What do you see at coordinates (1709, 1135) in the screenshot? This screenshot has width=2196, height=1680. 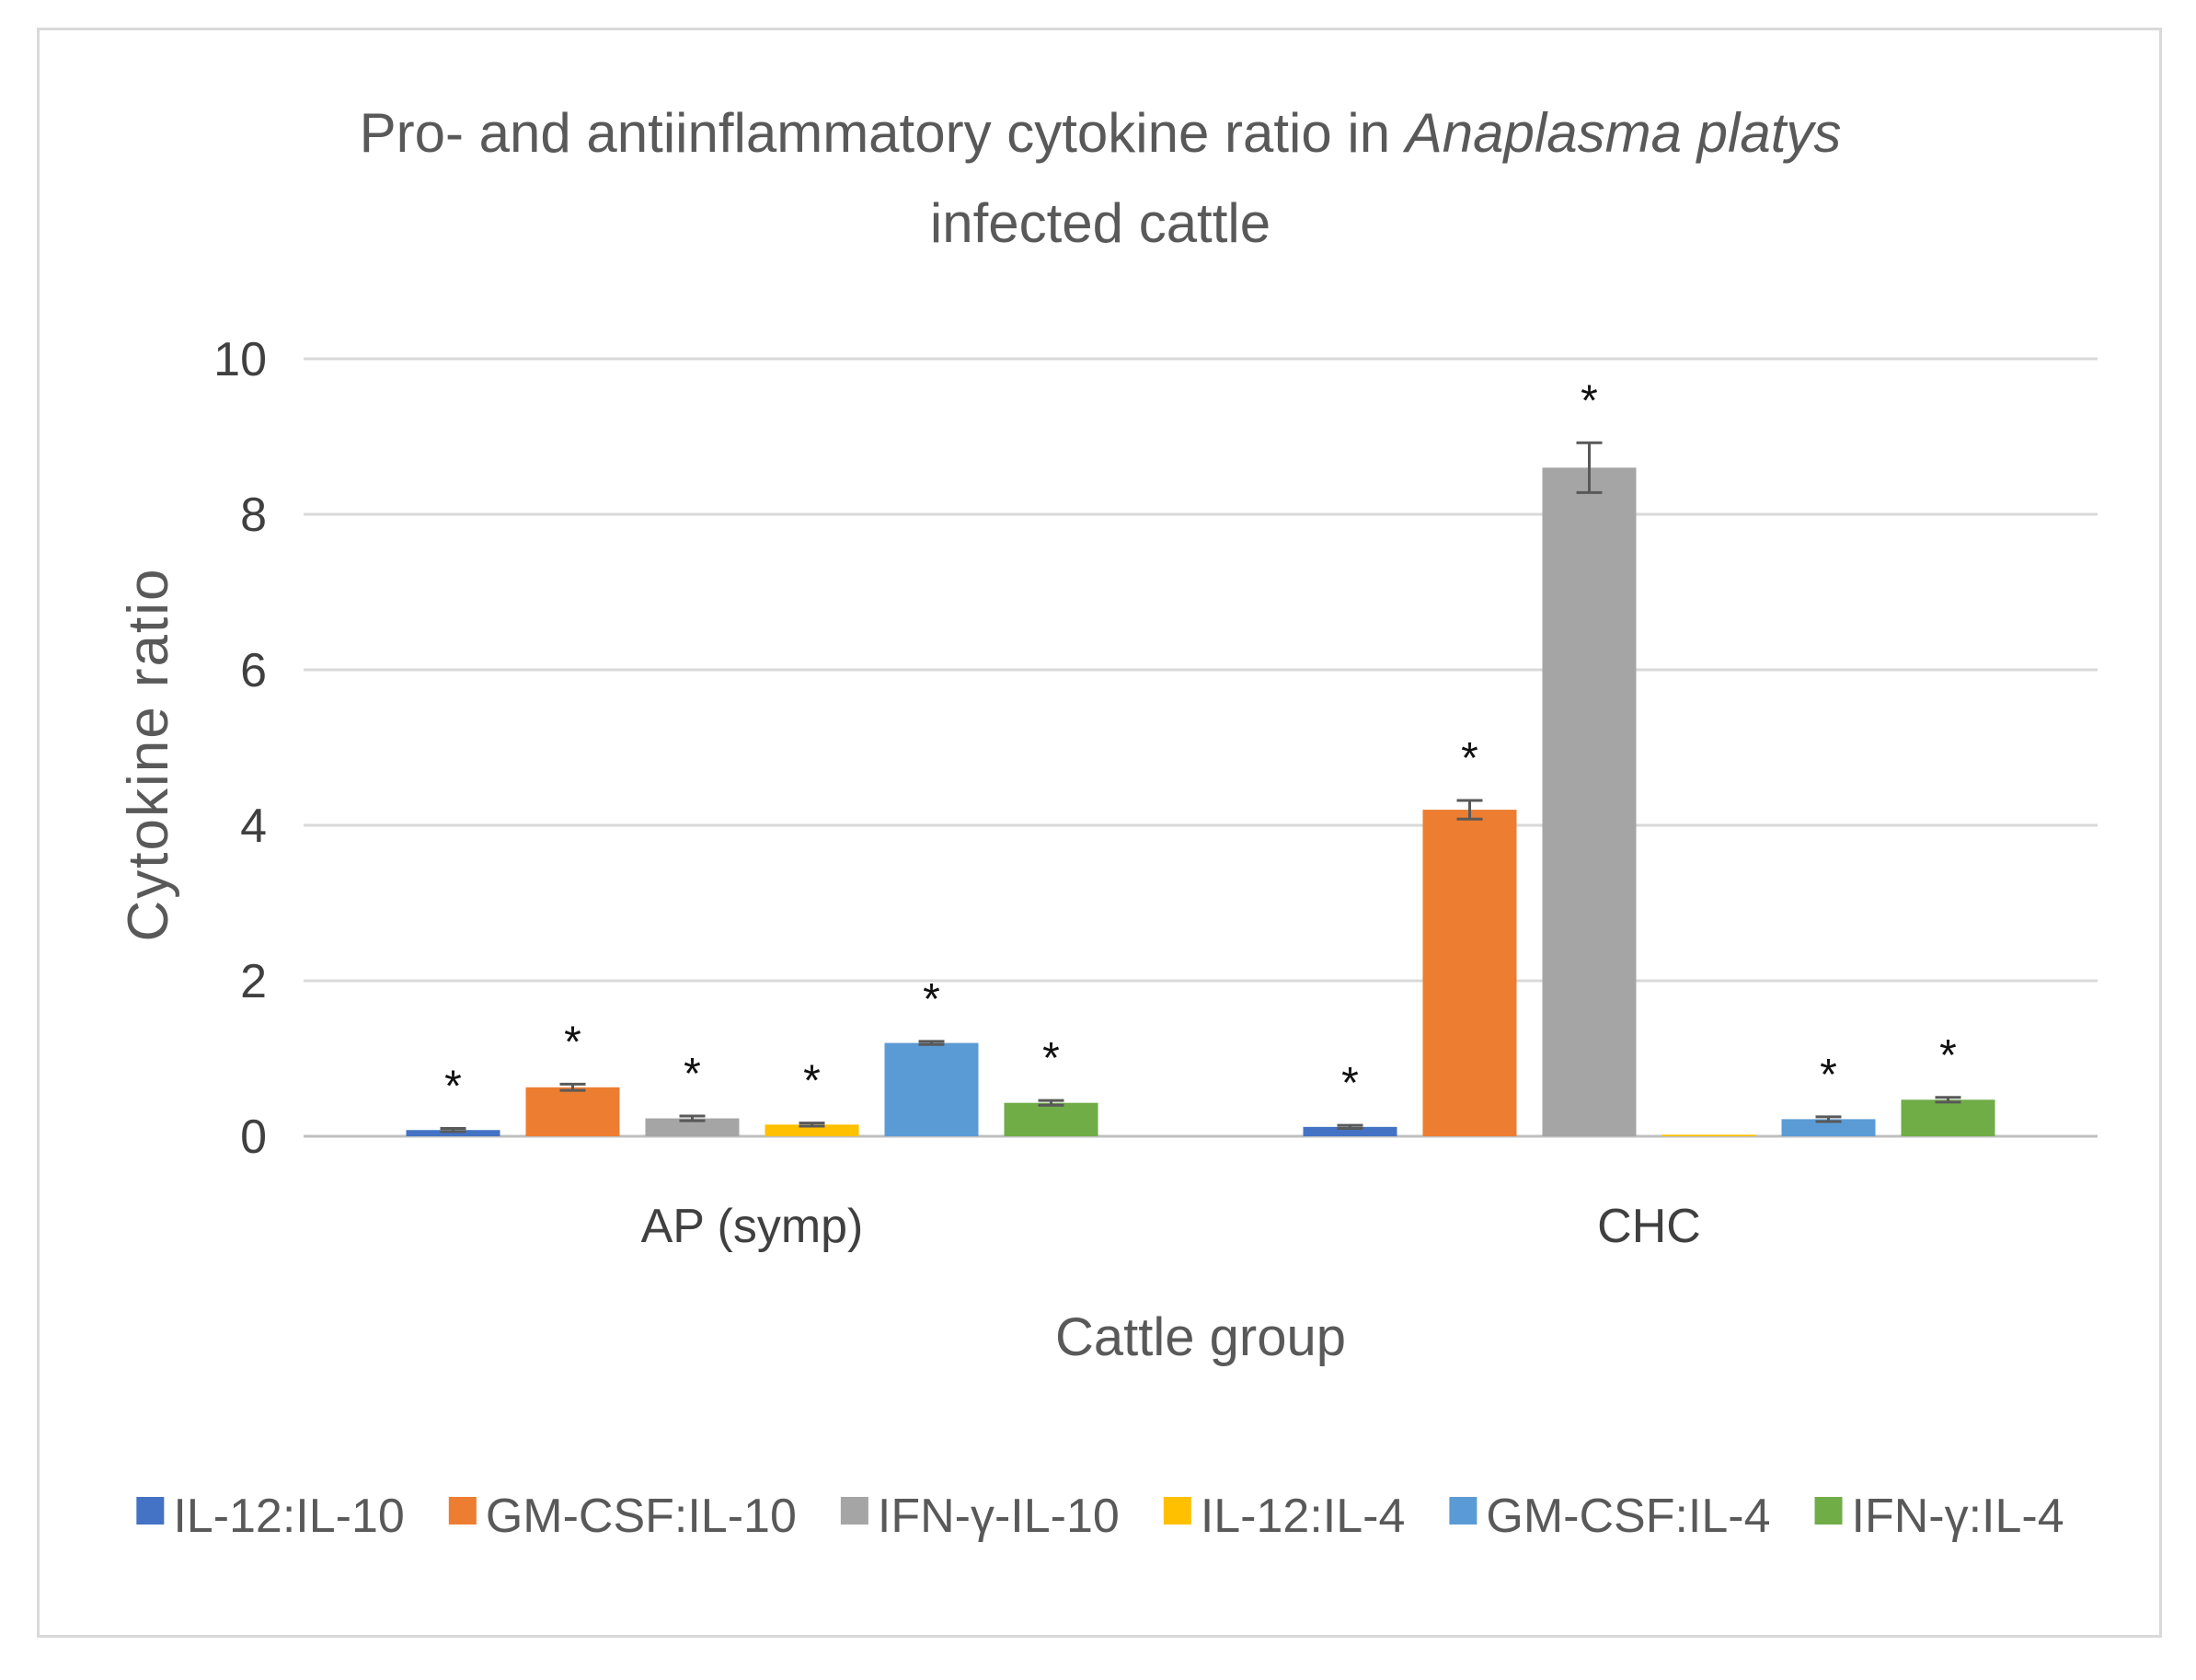 I see `bar-IL-12:IL-4-CHC` at bounding box center [1709, 1135].